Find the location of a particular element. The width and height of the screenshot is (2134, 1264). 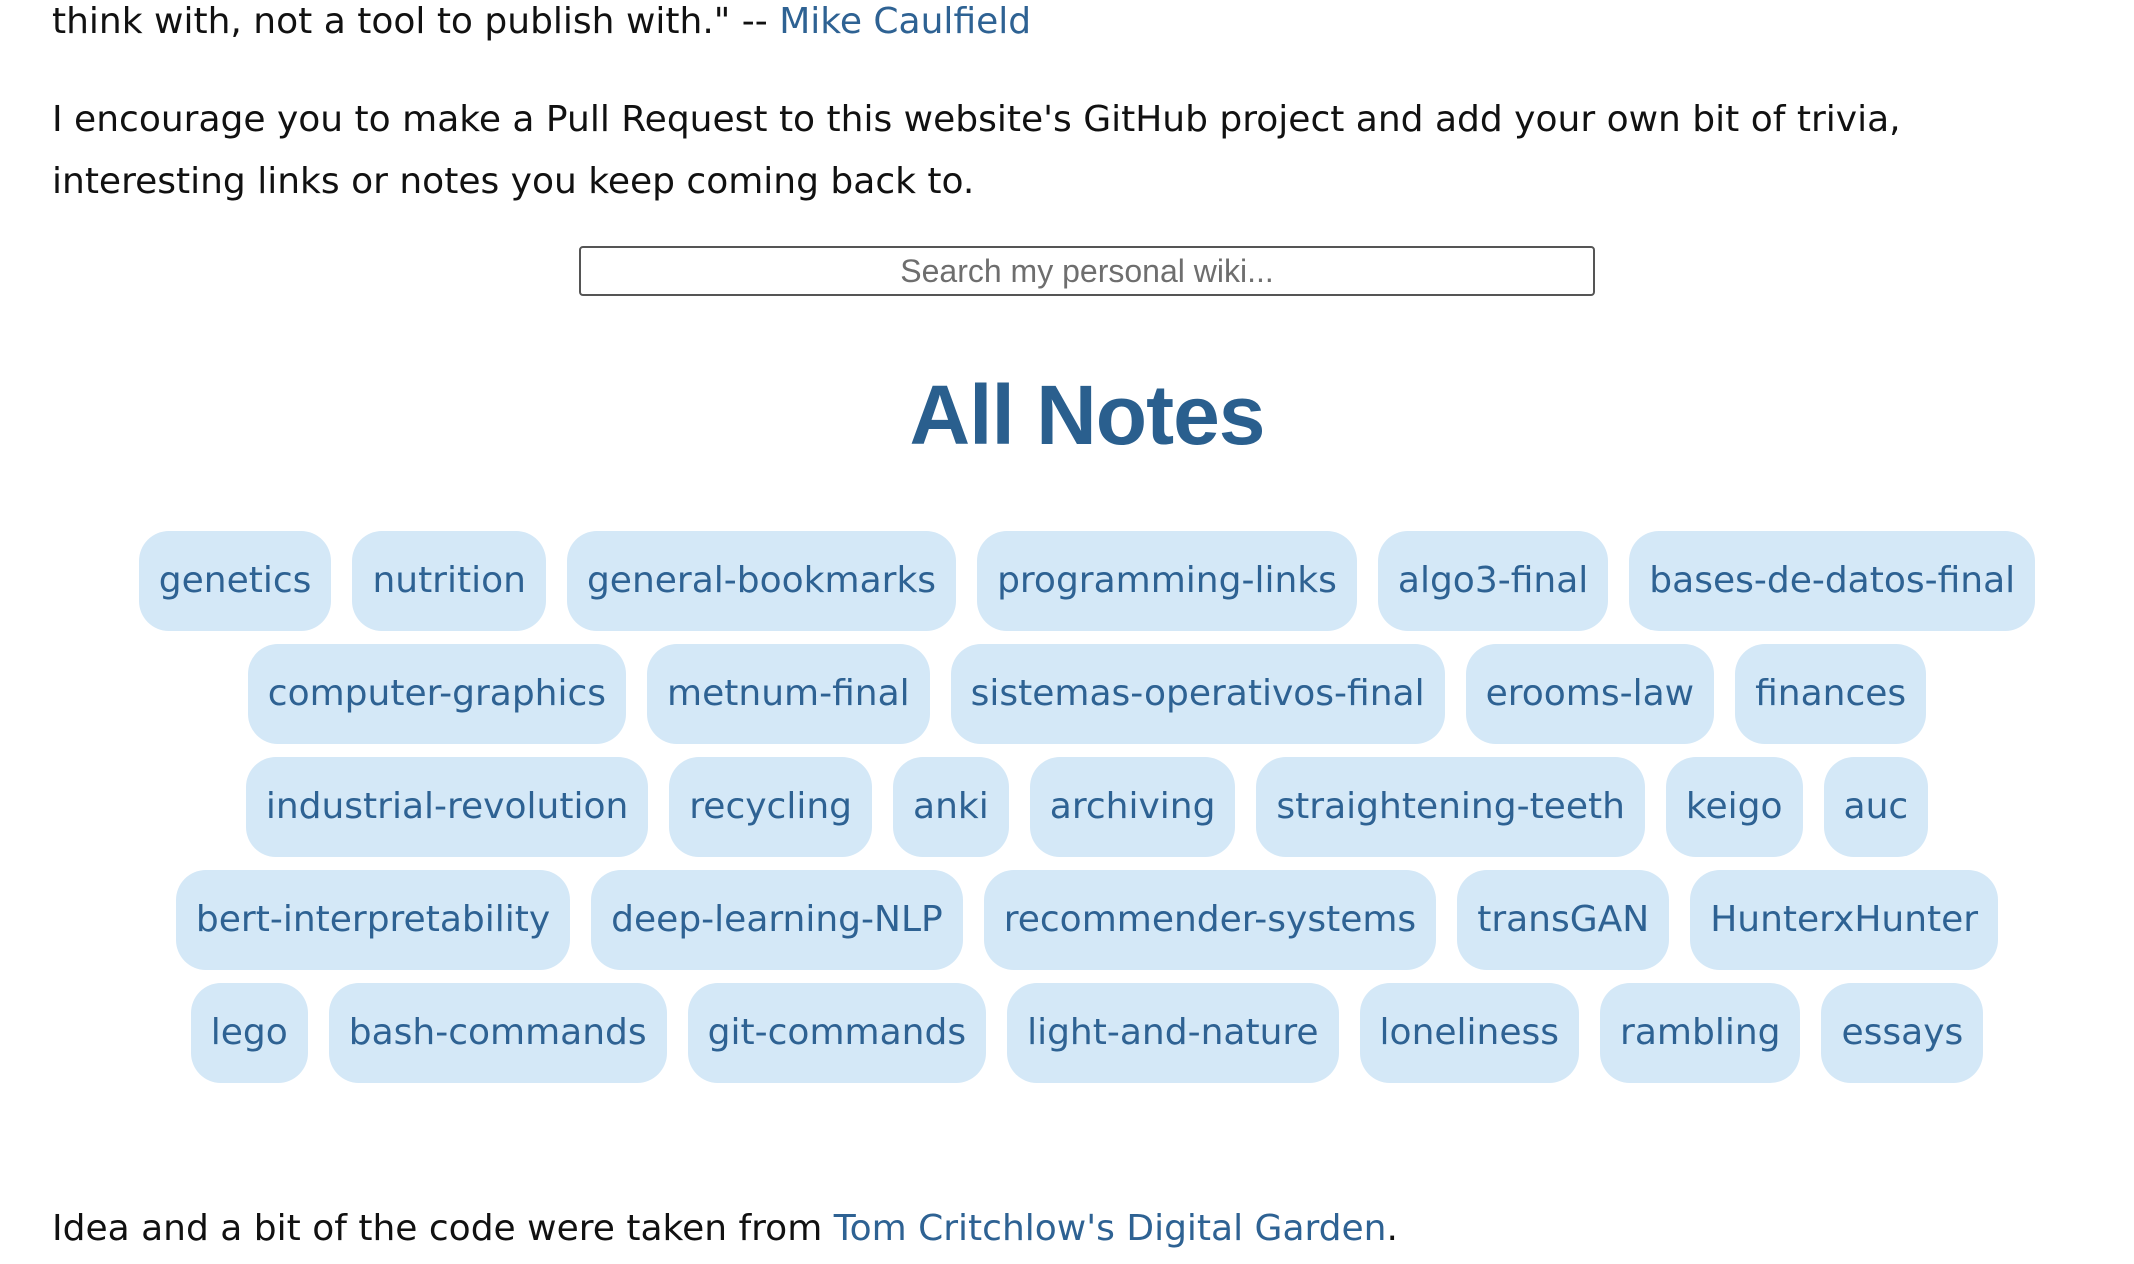

note-tag-algo3-final: algo3-final is located at coordinates (1493, 581).